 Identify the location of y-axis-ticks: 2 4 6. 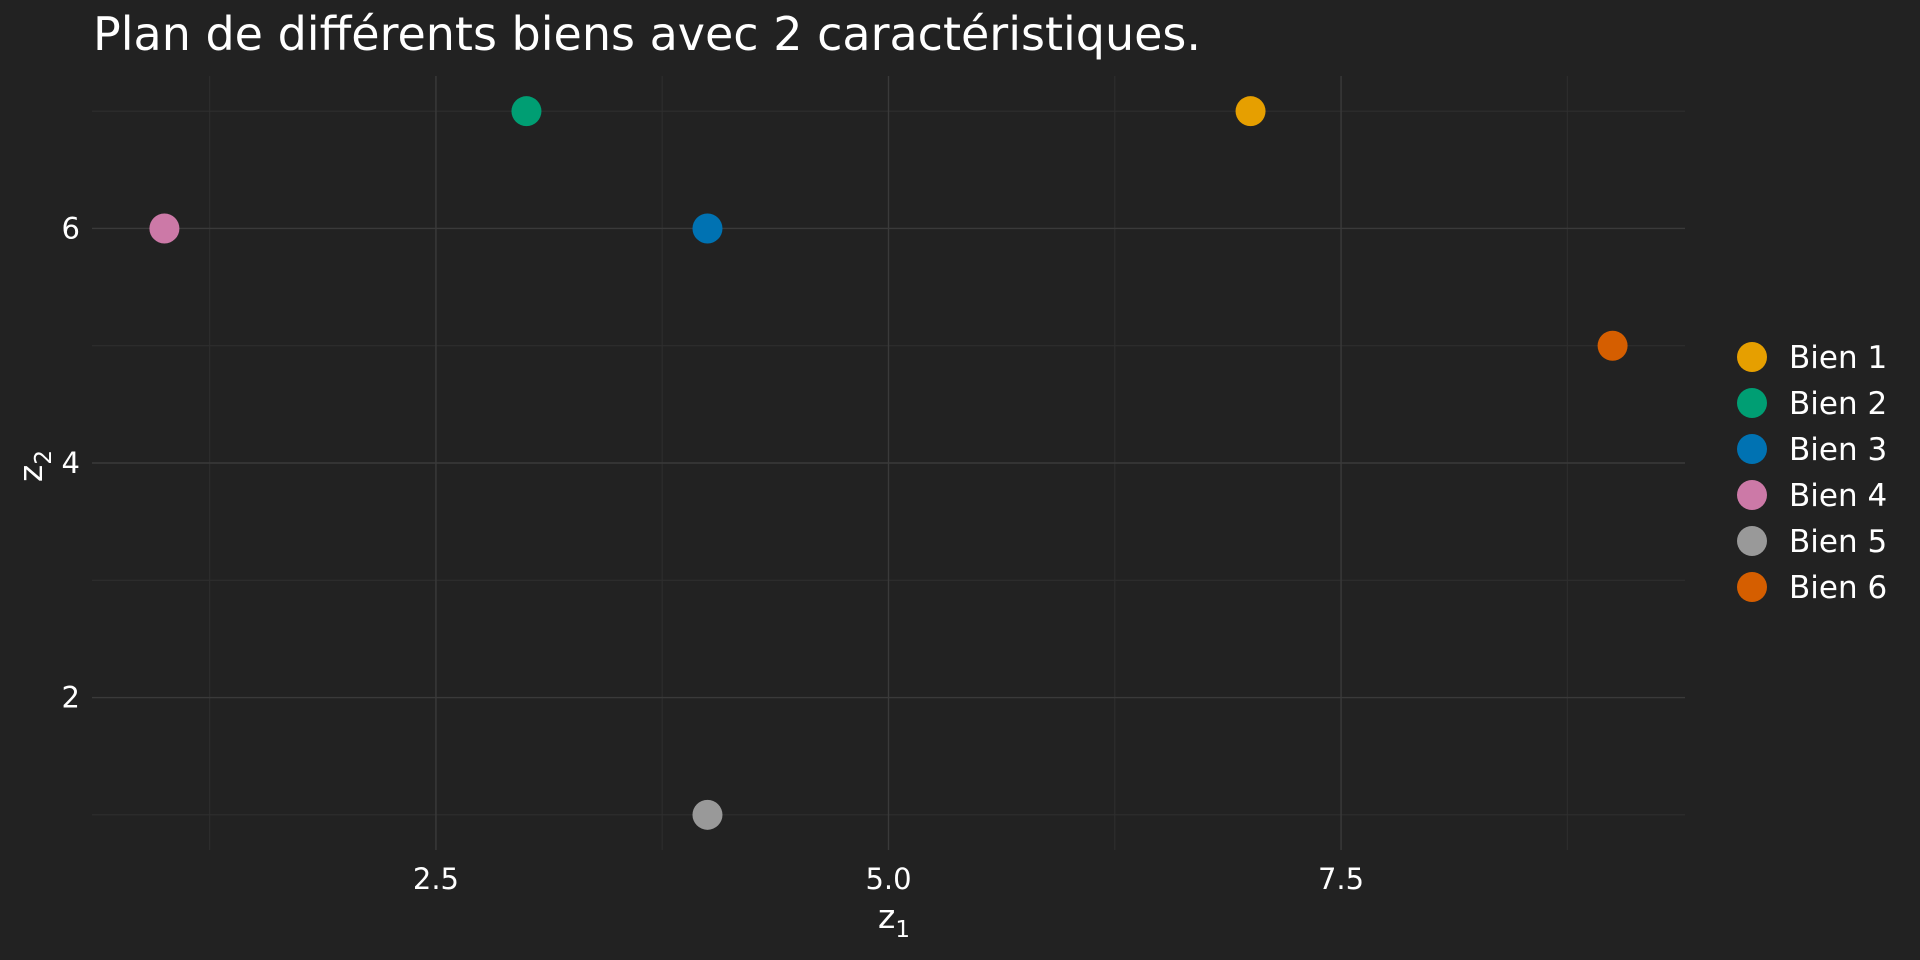
(71, 462).